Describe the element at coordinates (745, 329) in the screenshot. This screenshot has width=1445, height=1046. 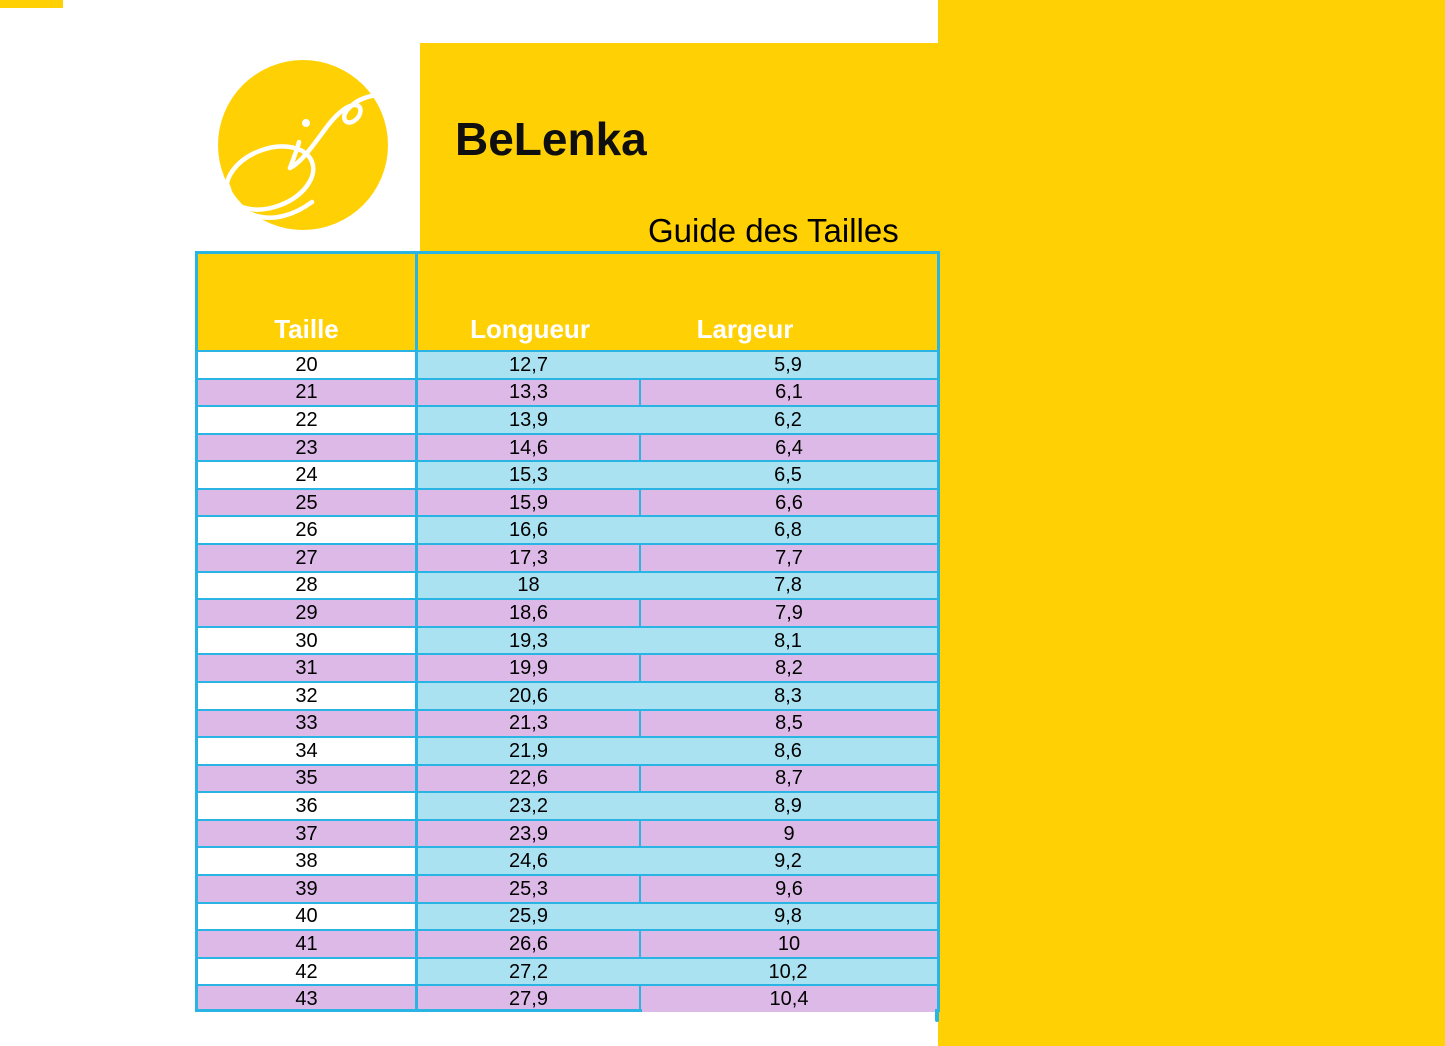
I see `column-header-largeur: Largeur` at that location.